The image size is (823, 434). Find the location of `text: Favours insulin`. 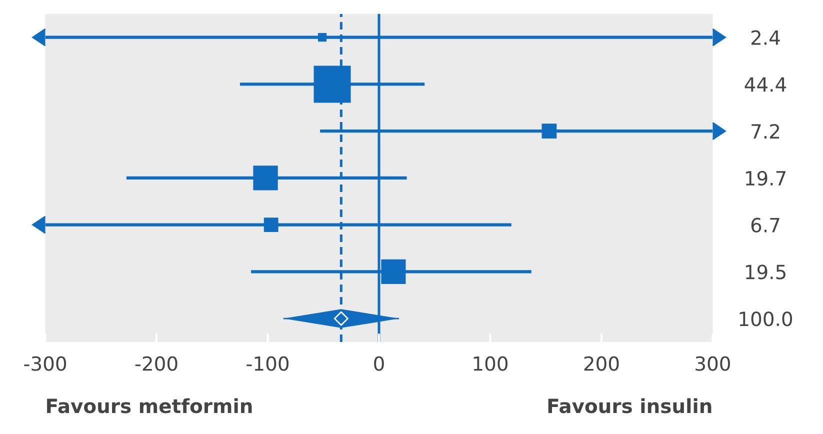

text: Favours insulin is located at coordinates (630, 406).